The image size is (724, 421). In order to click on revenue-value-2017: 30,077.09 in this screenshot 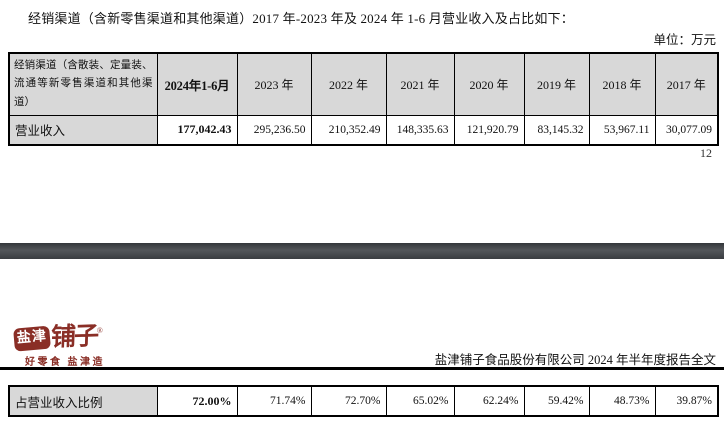, I will do `click(686, 130)`.